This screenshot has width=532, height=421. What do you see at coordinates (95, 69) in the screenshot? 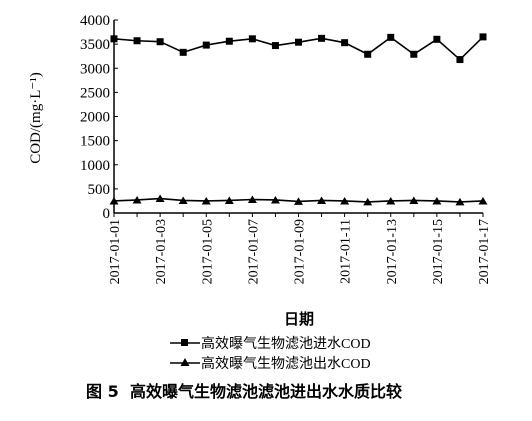
I see `y-tick-label: 3000` at bounding box center [95, 69].